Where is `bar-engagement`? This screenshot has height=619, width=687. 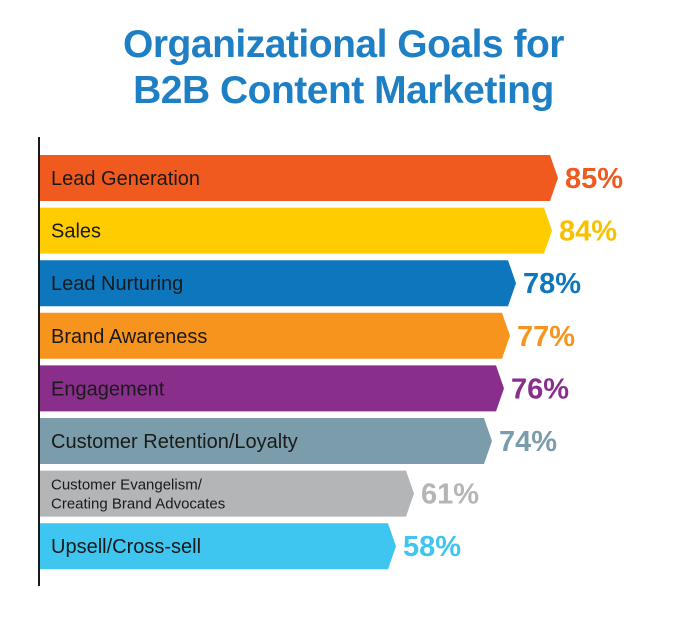
bar-engagement is located at coordinates (272, 388).